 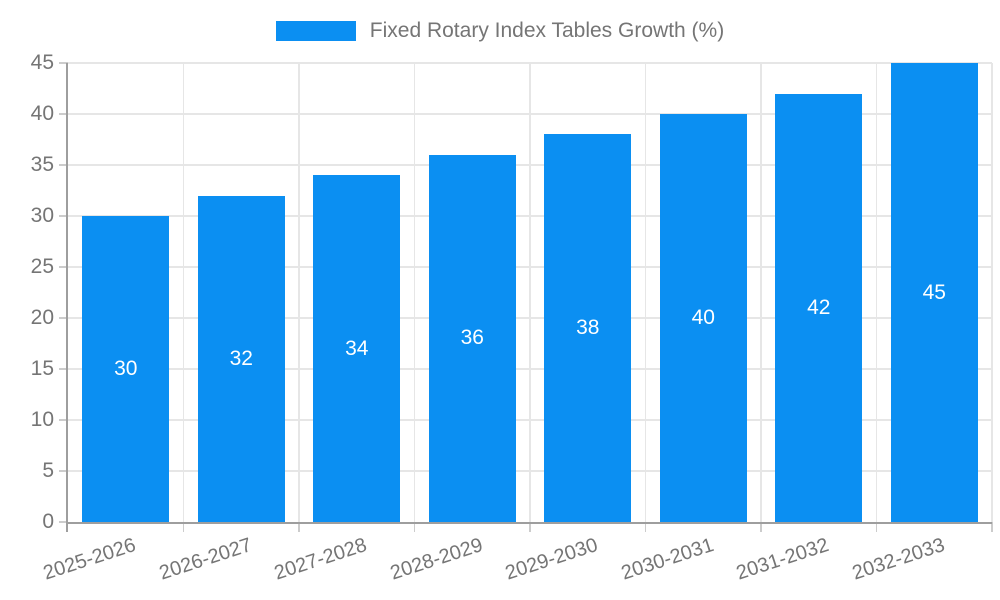 I want to click on y-tick-label: 30, so click(x=42, y=215).